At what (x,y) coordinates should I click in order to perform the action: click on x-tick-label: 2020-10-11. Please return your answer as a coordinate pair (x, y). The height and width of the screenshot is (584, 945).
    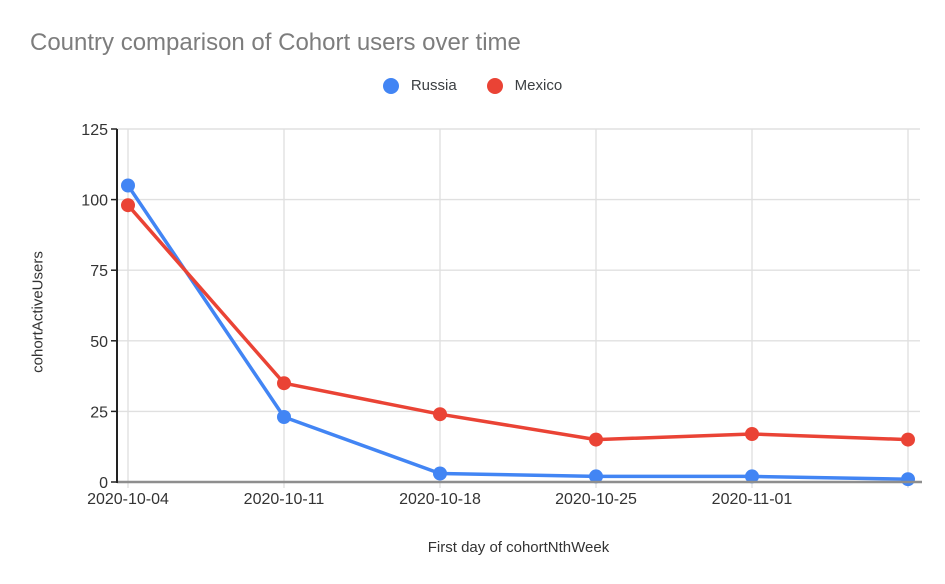
    Looking at the image, I should click on (284, 499).